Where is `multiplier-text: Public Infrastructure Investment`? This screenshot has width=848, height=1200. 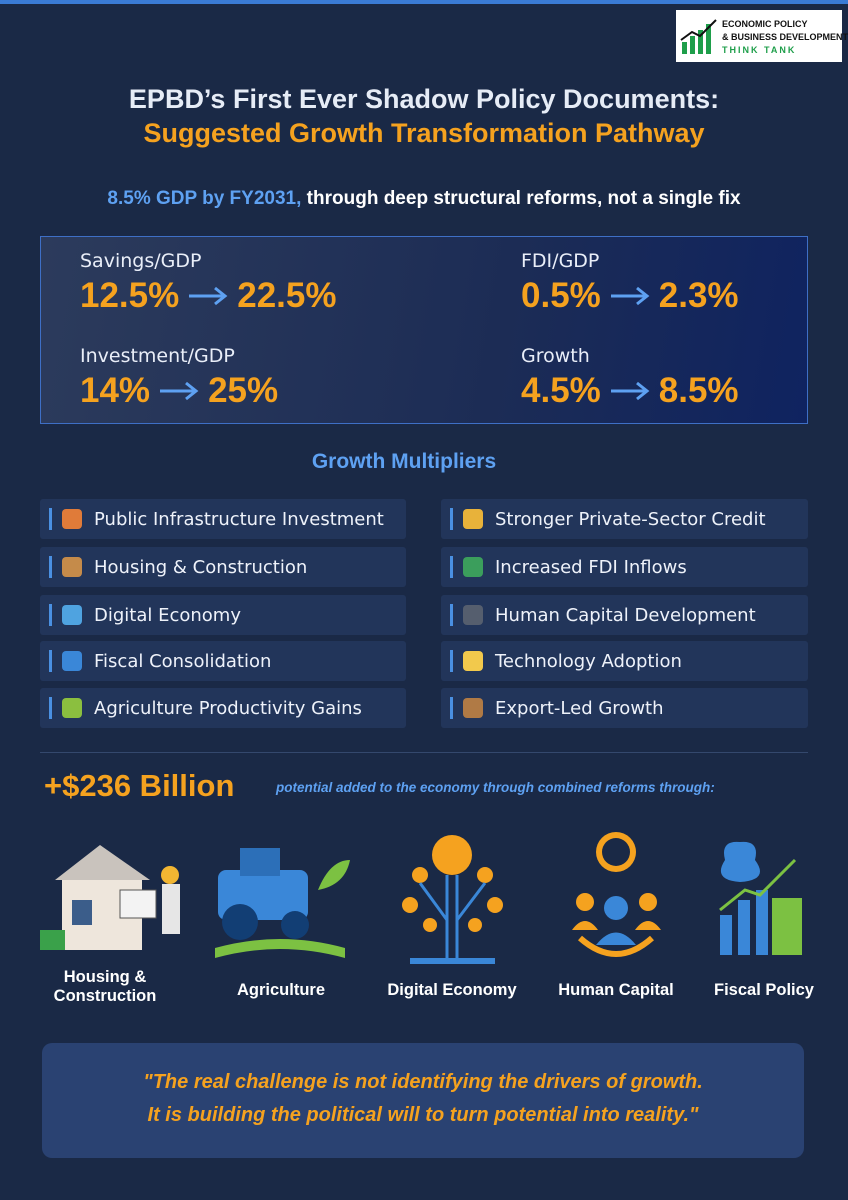 multiplier-text: Public Infrastructure Investment is located at coordinates (239, 519).